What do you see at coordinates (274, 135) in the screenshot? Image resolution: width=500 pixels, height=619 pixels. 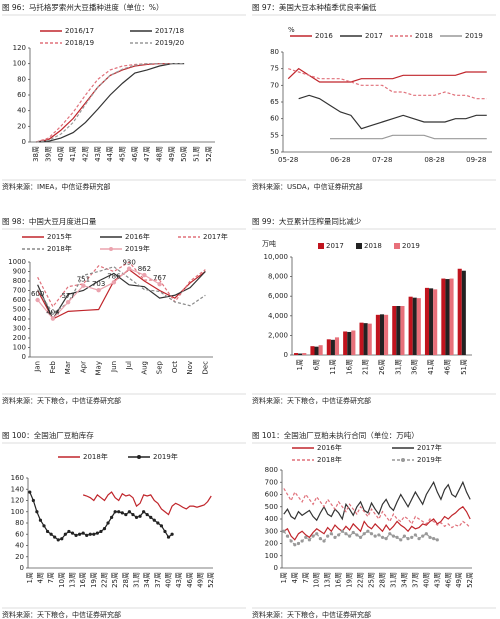 I see `y-tick-label: 55` at bounding box center [274, 135].